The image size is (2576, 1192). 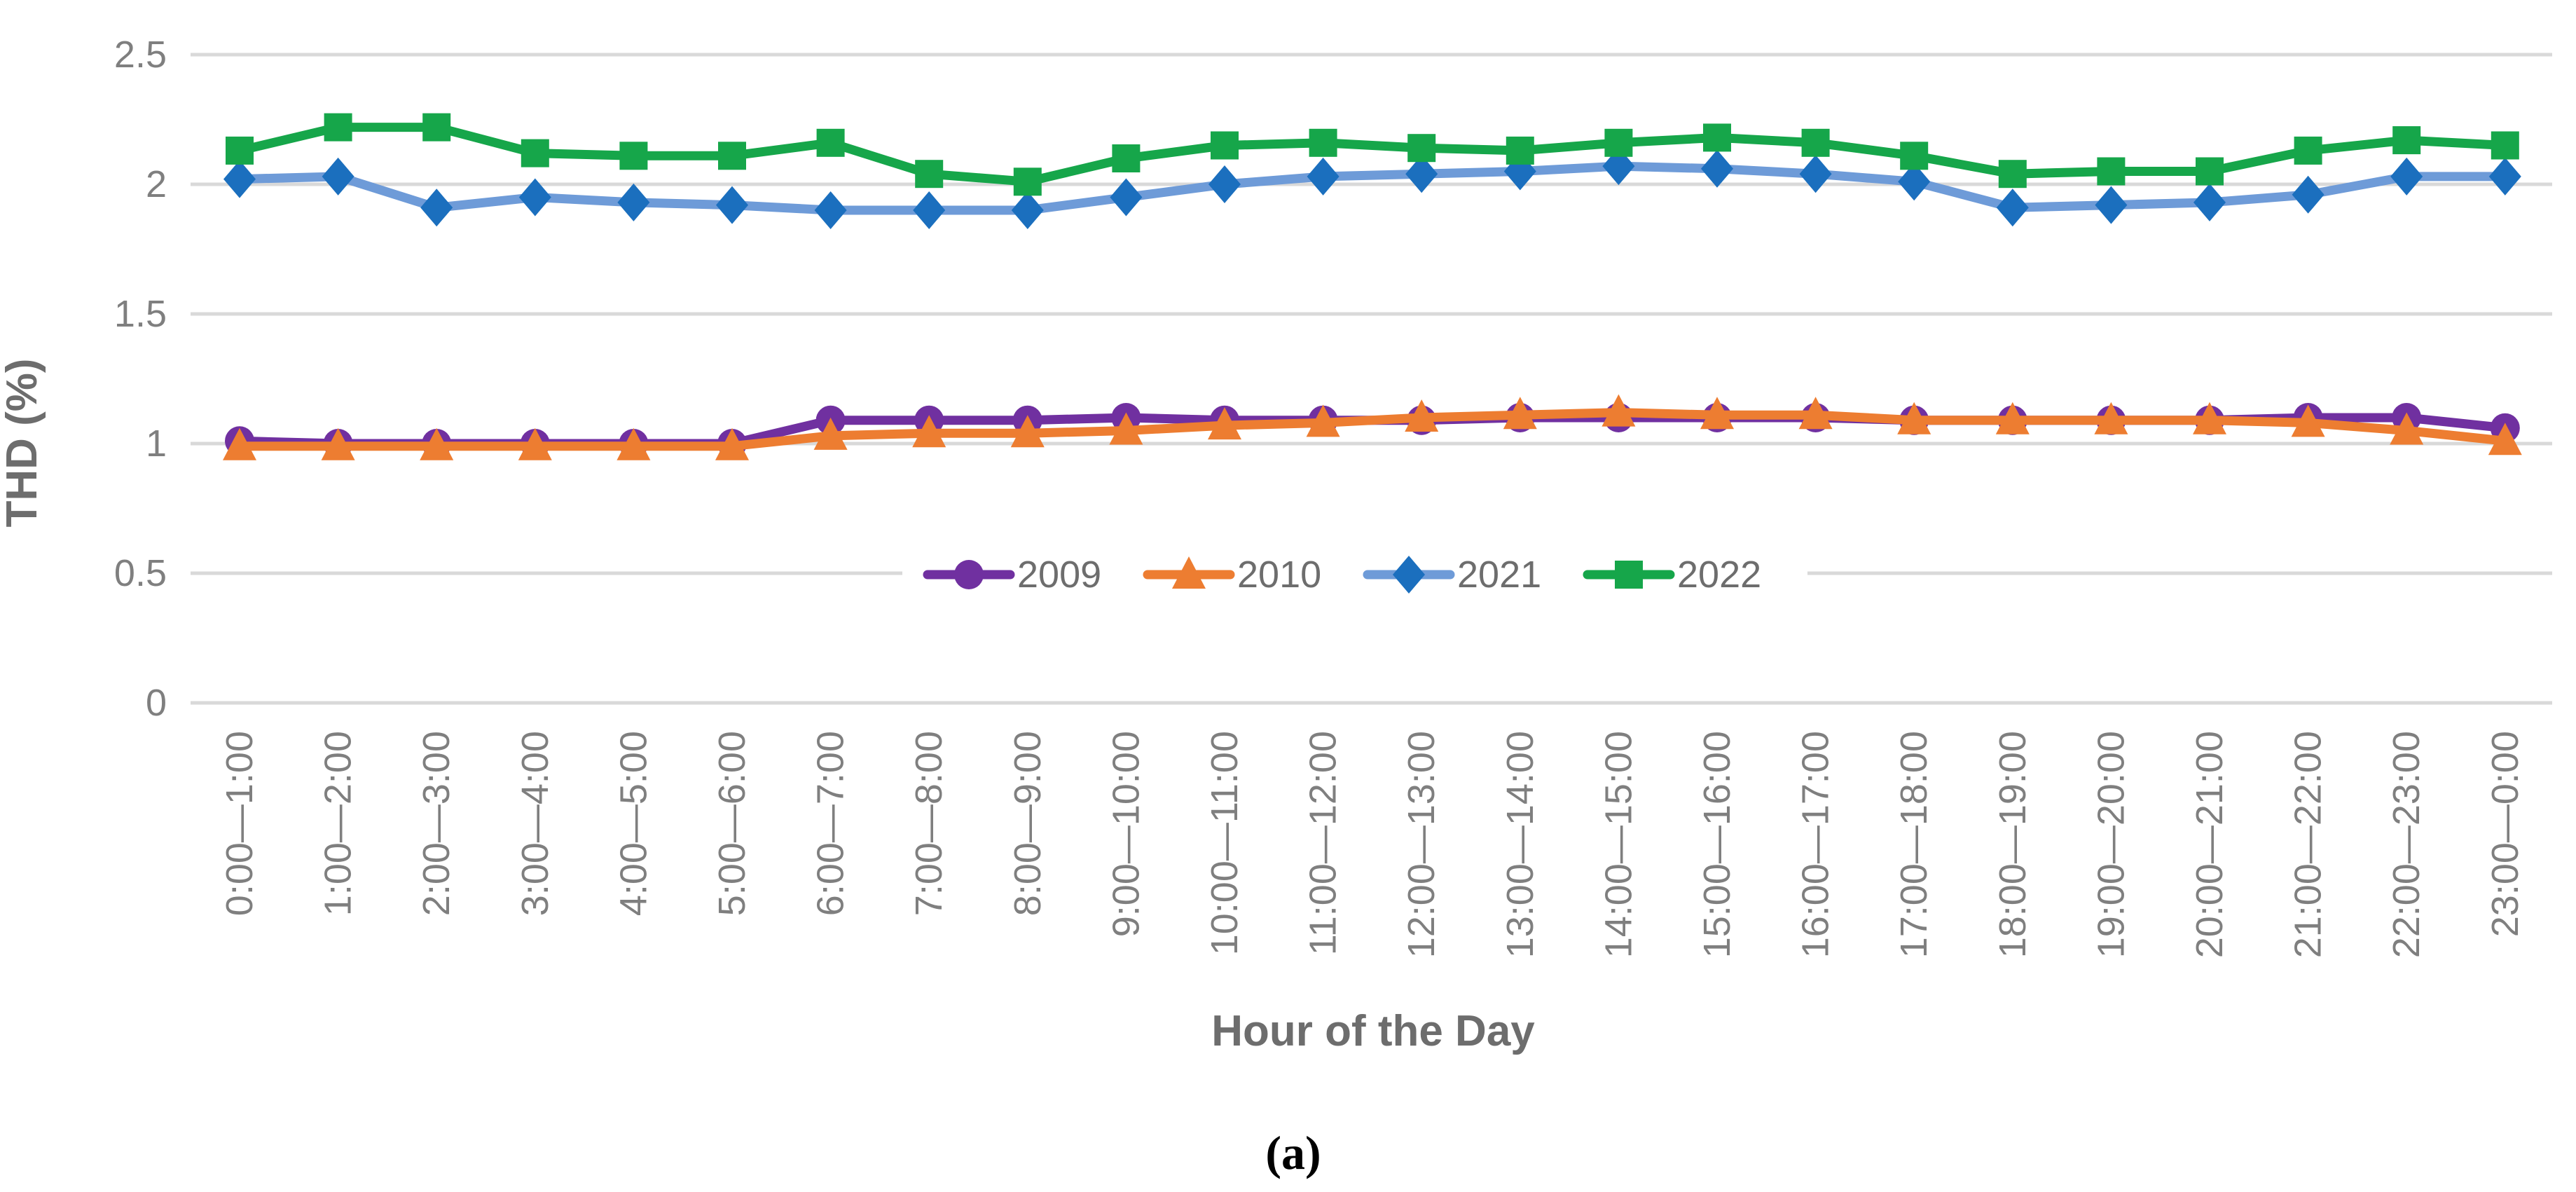 I want to click on x-tick-label: 6:00—7:00, so click(x=831, y=823).